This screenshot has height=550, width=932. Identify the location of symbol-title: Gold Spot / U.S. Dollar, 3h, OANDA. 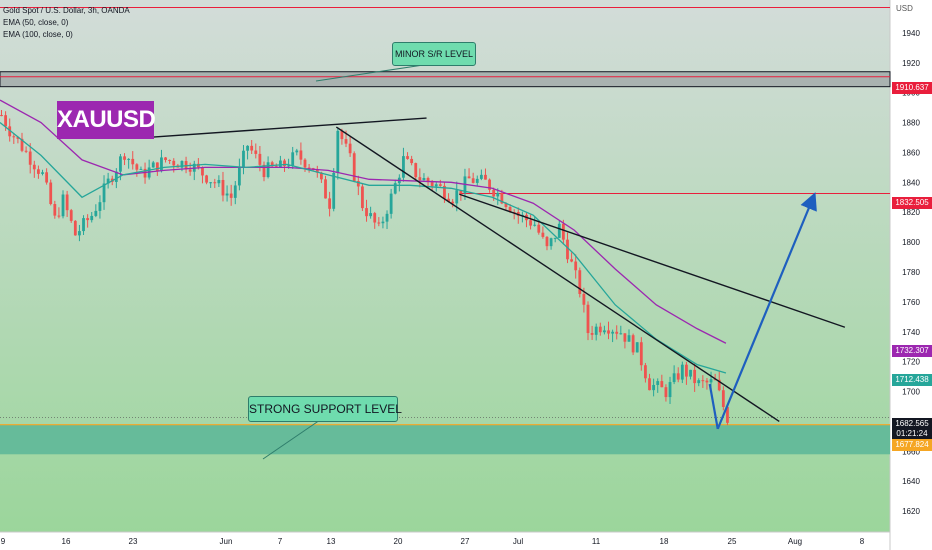
(66, 10).